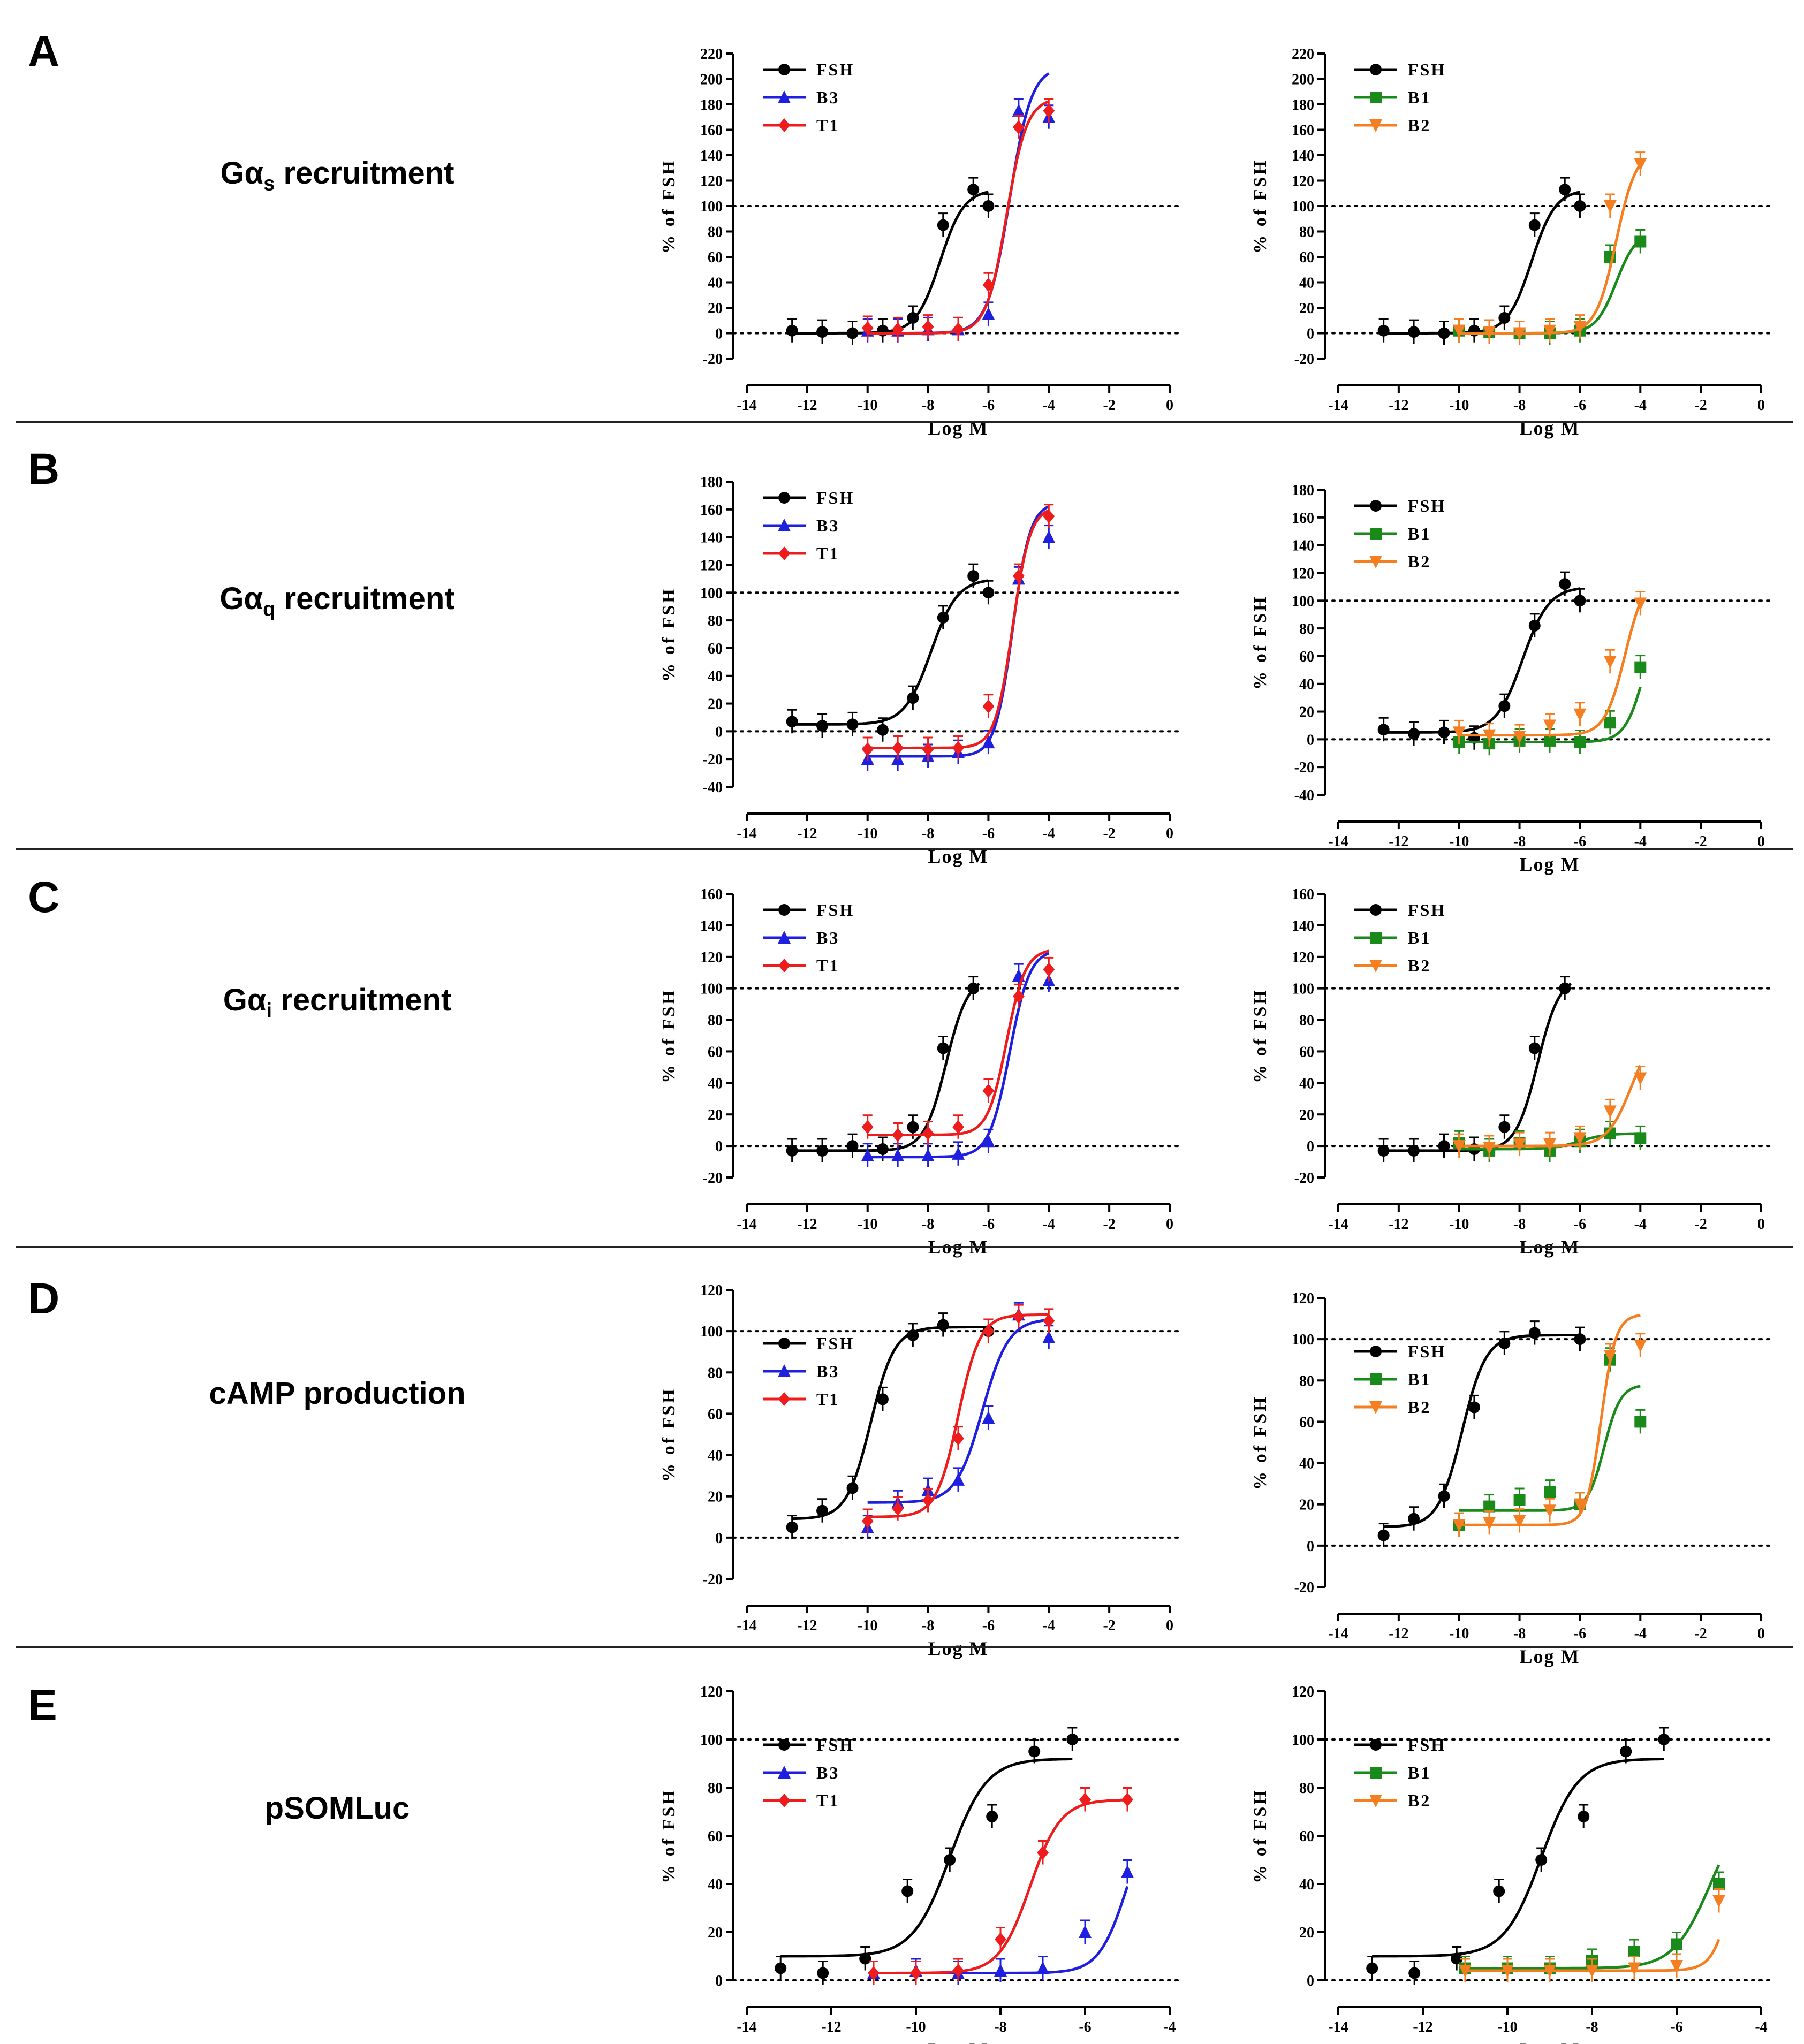 The width and height of the screenshot is (1804, 2044). Describe the element at coordinates (784, 1343) in the screenshot. I see `legend-marker-fsh` at that location.